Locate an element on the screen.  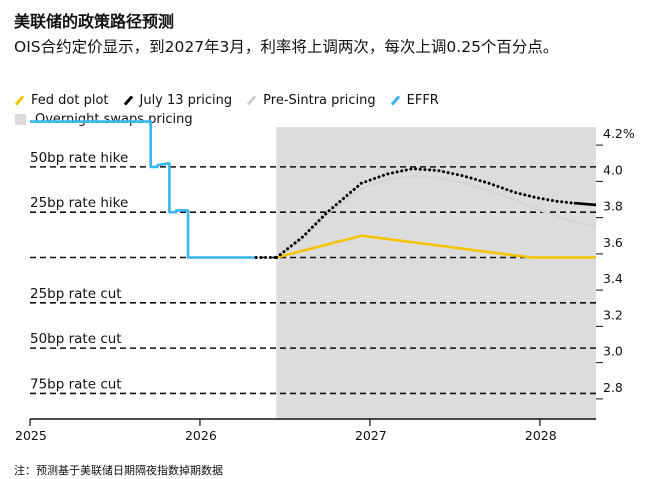
y-tick-label: 2.8 is located at coordinates (613, 387).